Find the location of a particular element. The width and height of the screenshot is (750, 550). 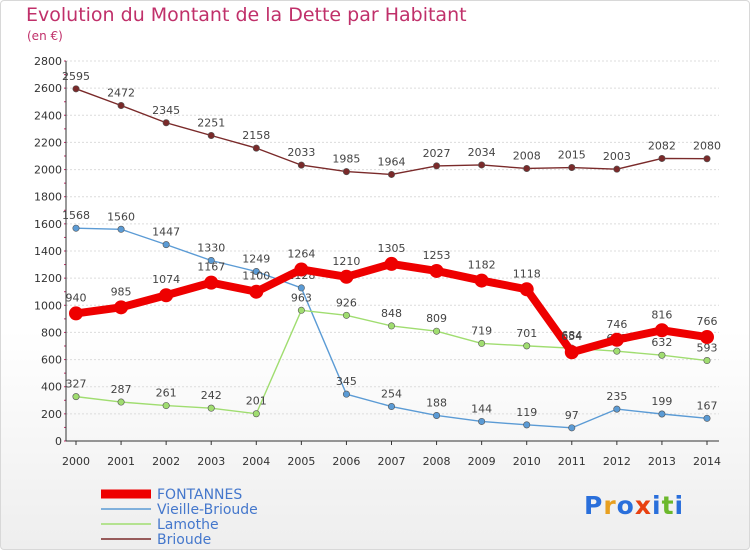

data-label-vieille-brioude: 254 is located at coordinates (391, 394).